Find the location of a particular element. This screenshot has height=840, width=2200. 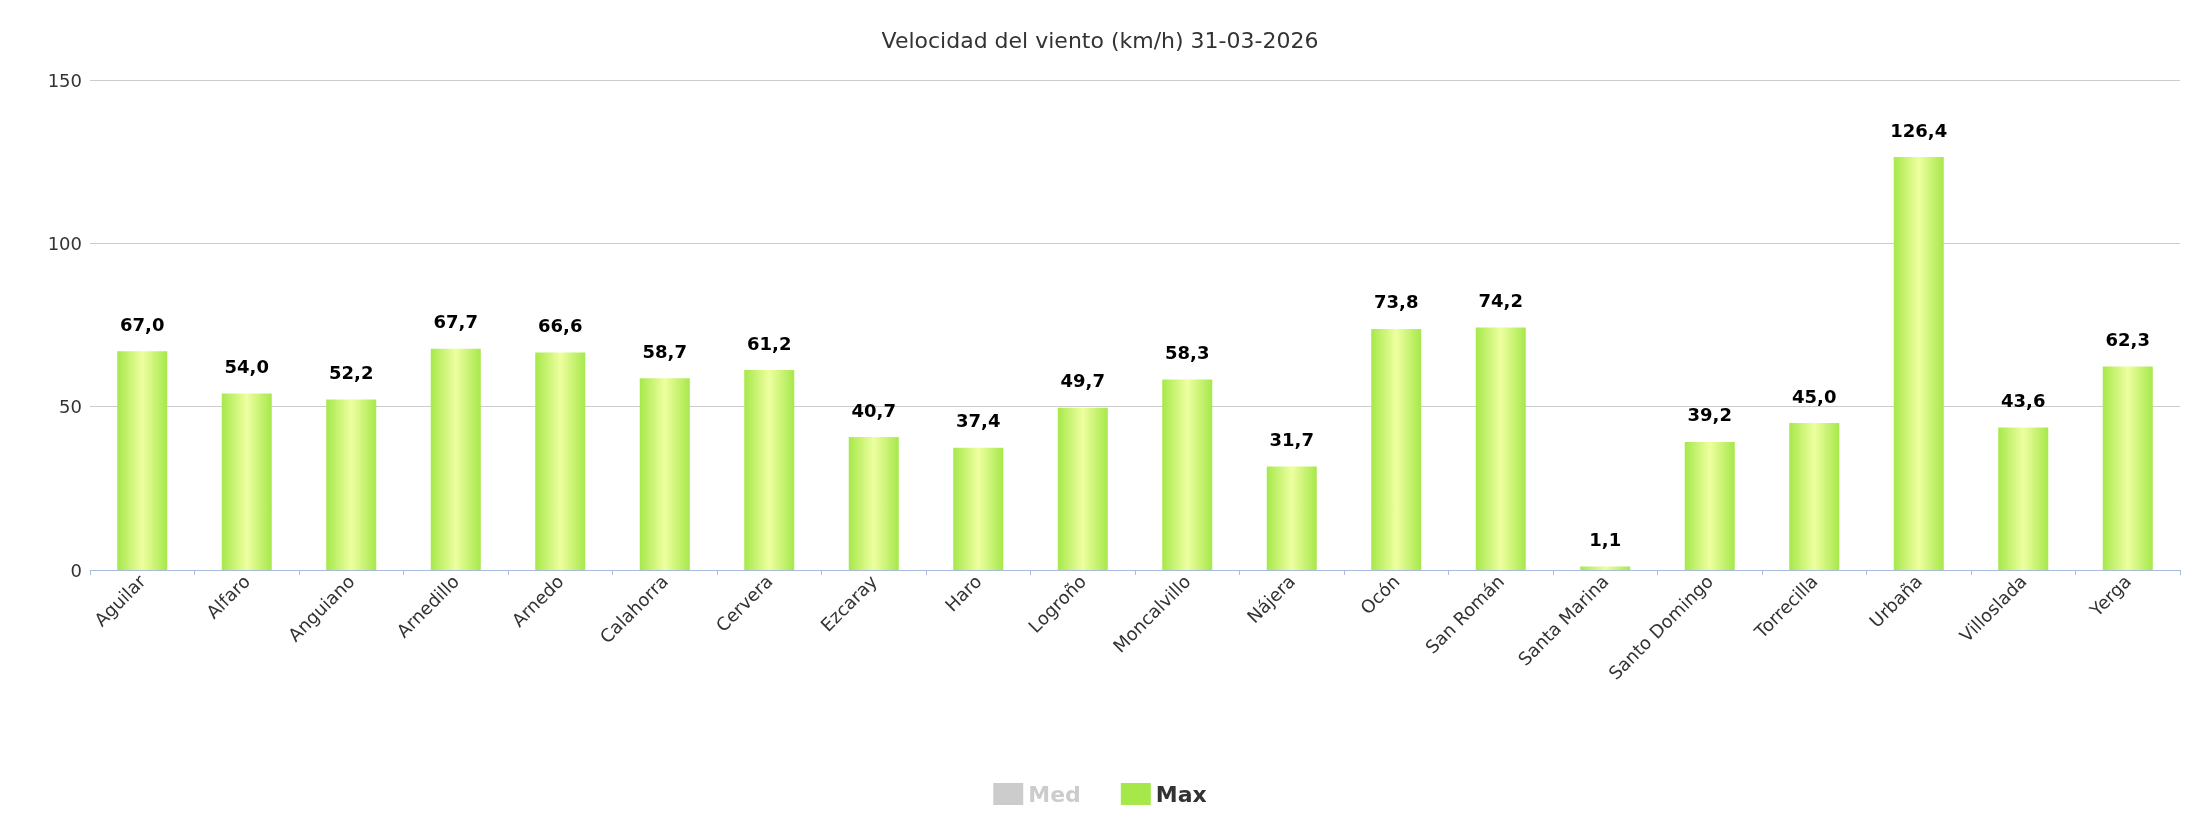

chart-title: Velocidad del viento (km/h) 31-03-2026 is located at coordinates (1100, 40).